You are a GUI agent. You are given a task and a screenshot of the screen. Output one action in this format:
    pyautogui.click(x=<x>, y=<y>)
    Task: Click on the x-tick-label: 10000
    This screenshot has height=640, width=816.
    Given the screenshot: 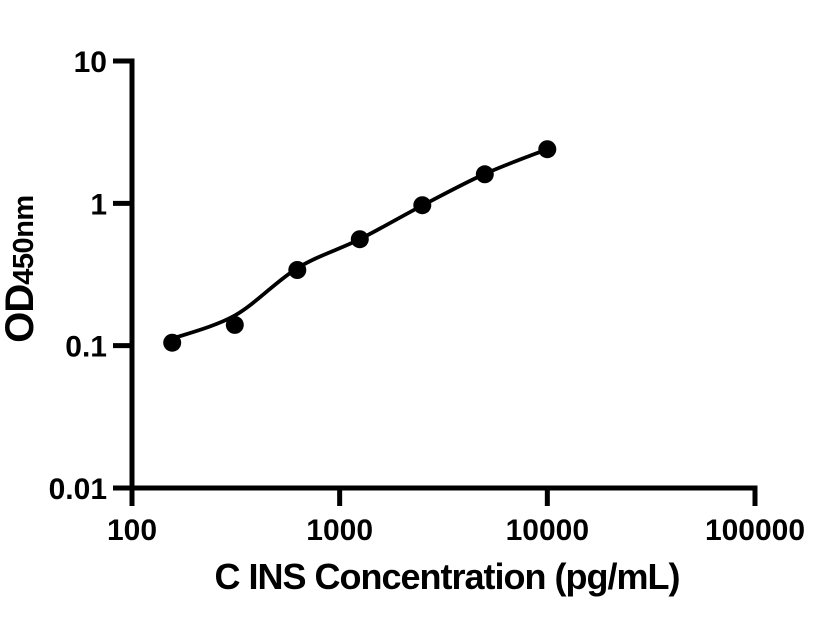 What is the action you would take?
    pyautogui.click(x=547, y=530)
    